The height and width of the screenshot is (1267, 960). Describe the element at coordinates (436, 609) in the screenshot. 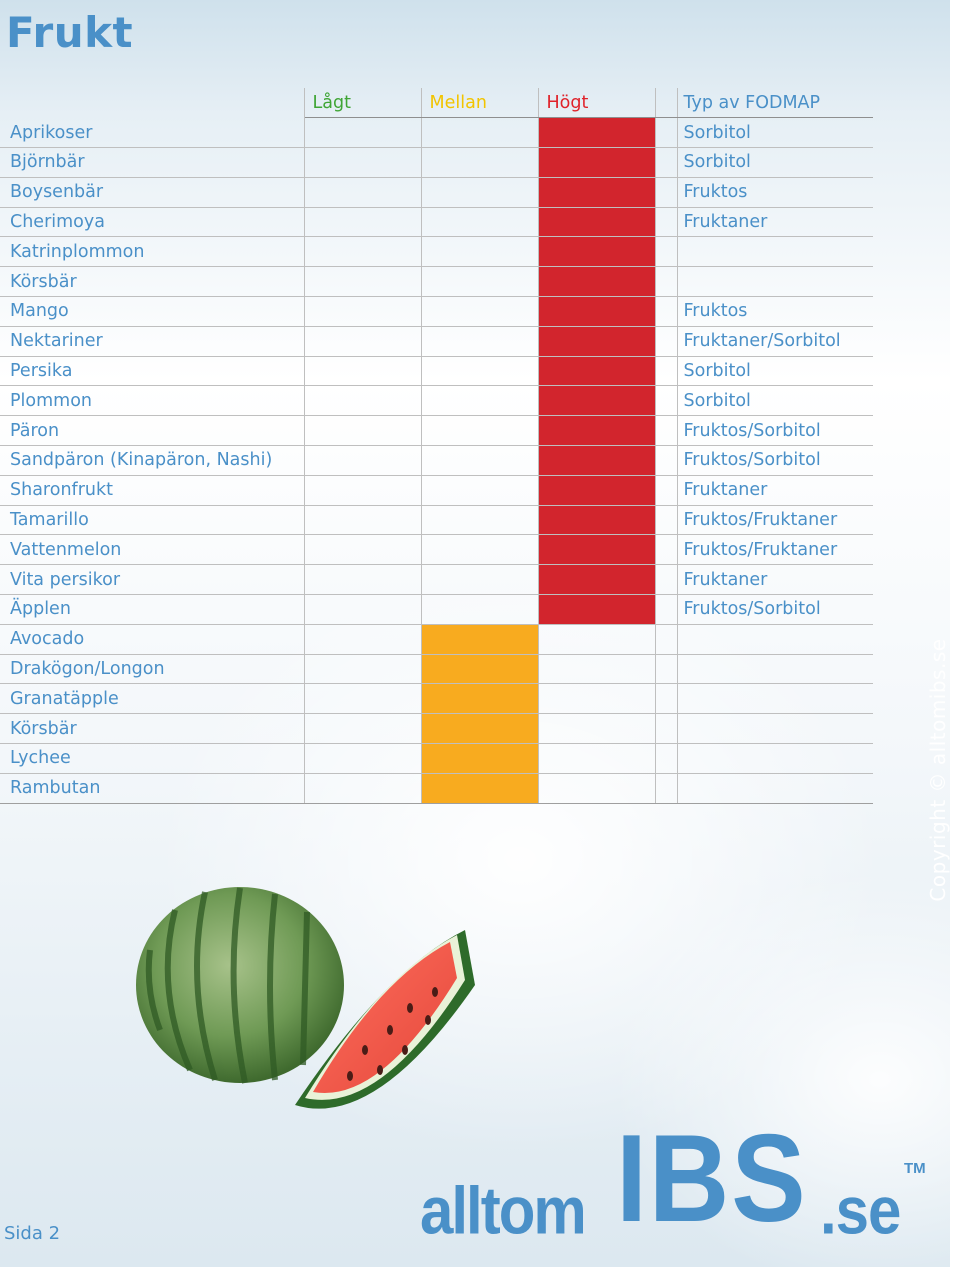

I see `table-row: Äpplen Fruktos/Sorbitol` at that location.